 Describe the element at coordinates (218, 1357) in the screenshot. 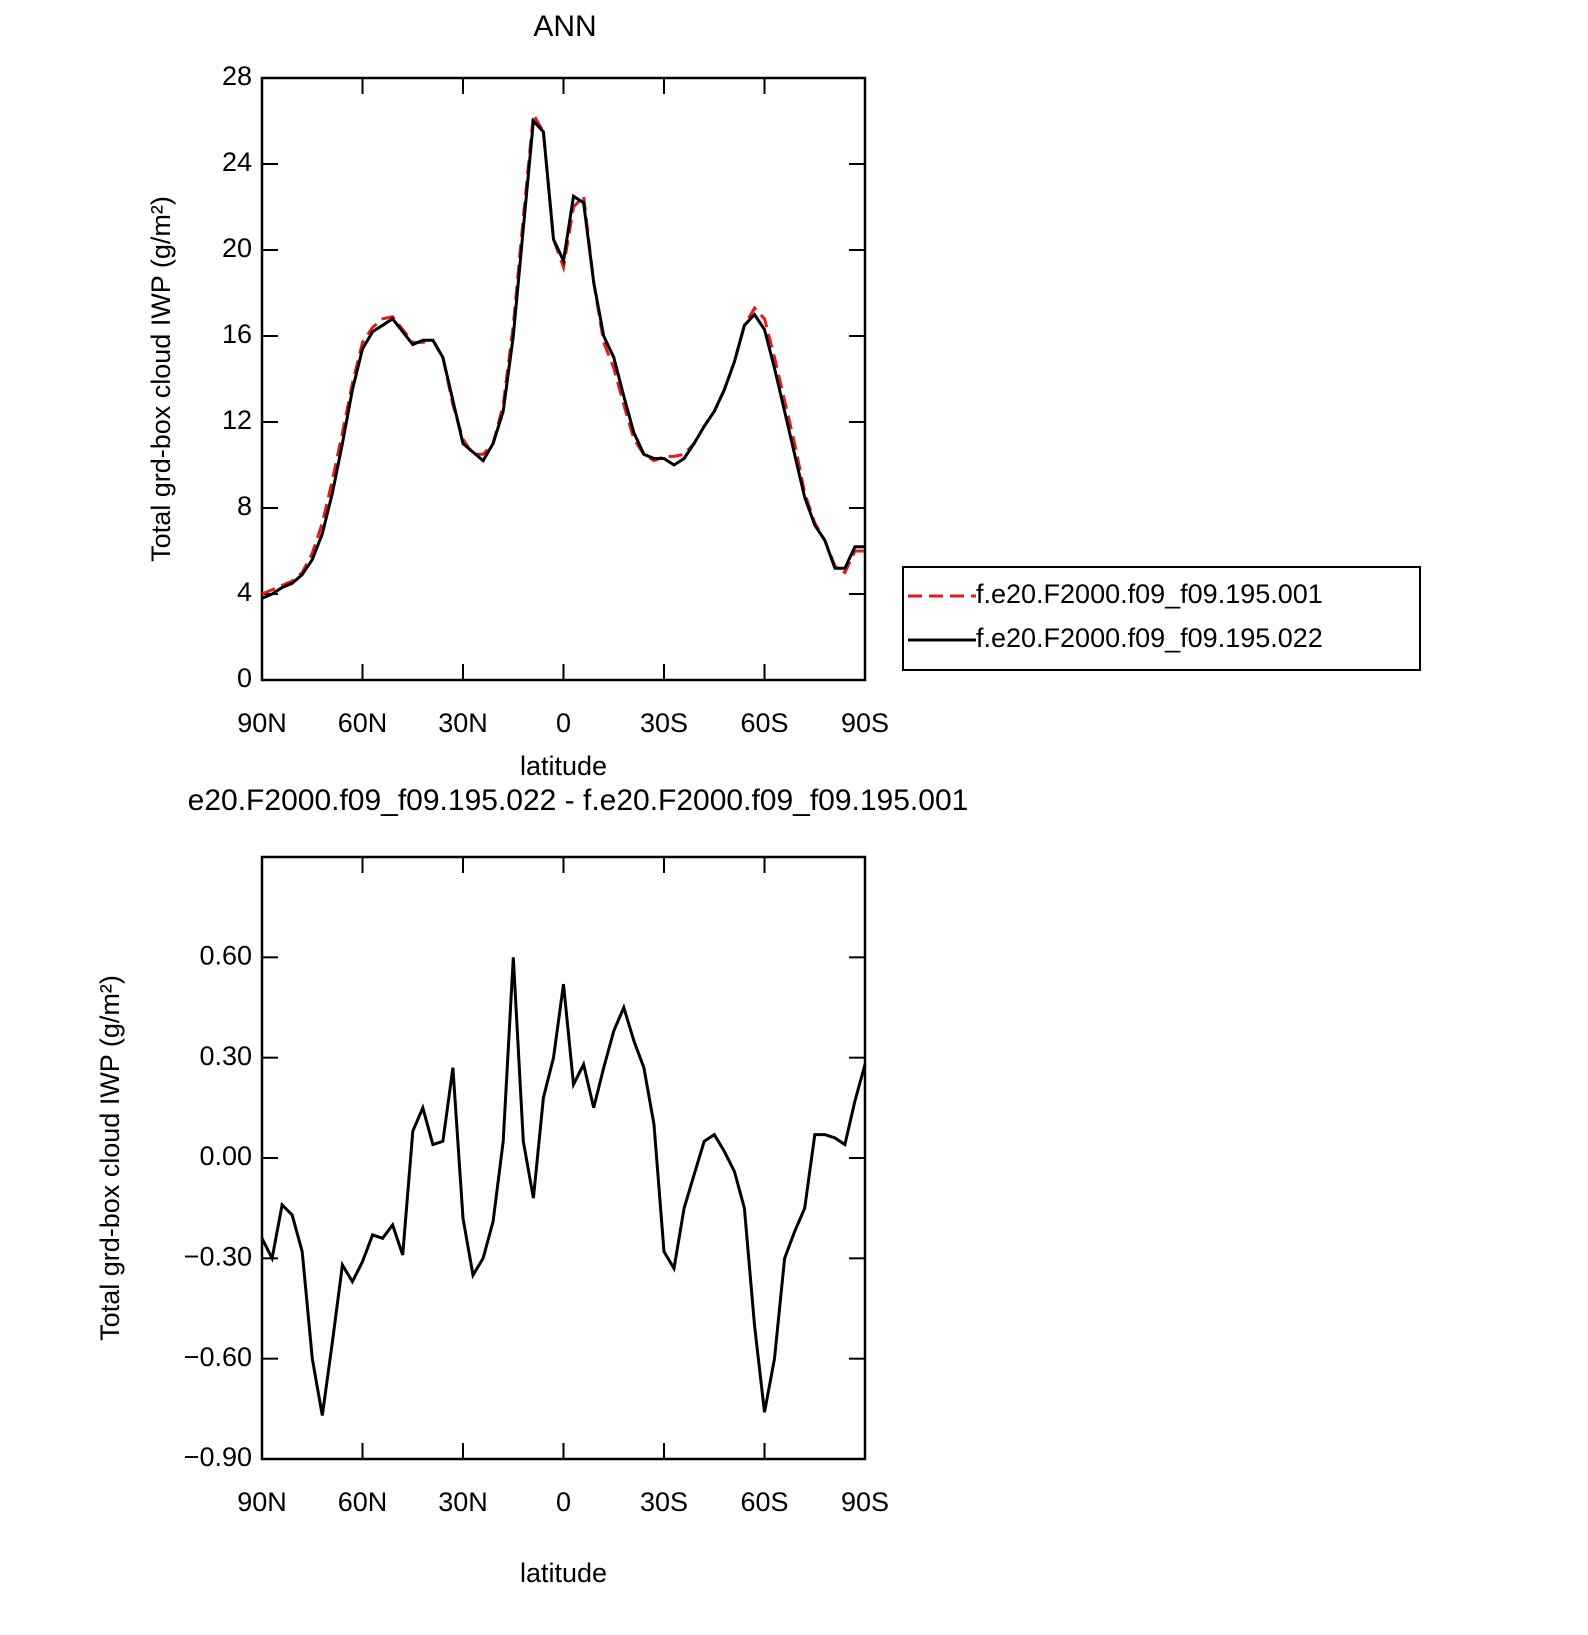

I see `y-tick-label: −0.60` at that location.